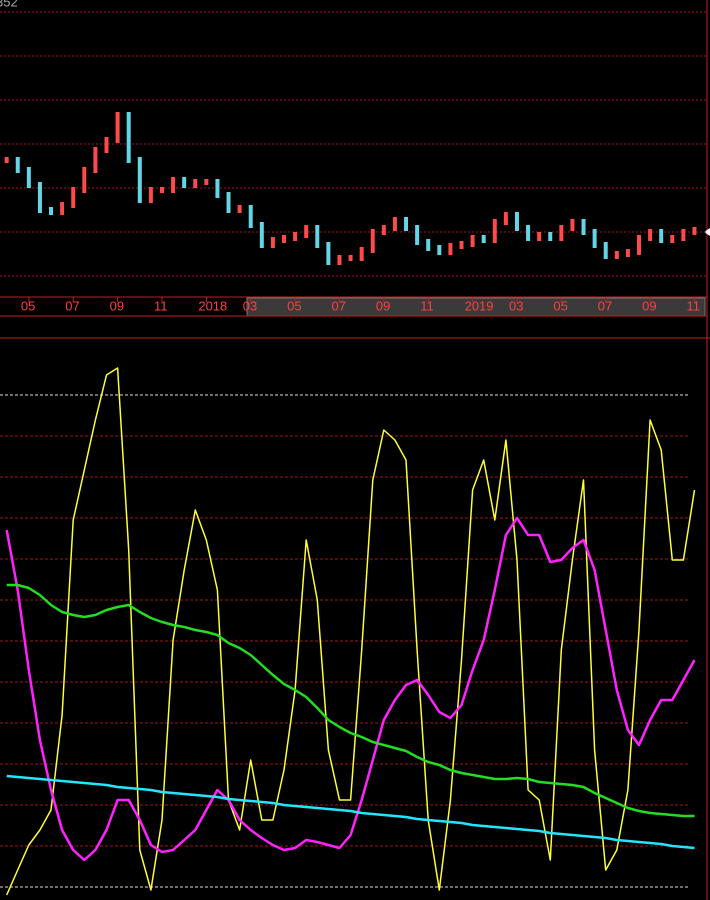 Image resolution: width=710 pixels, height=900 pixels. Describe the element at coordinates (350, 812) in the screenshot. I see `indicator-line` at that location.